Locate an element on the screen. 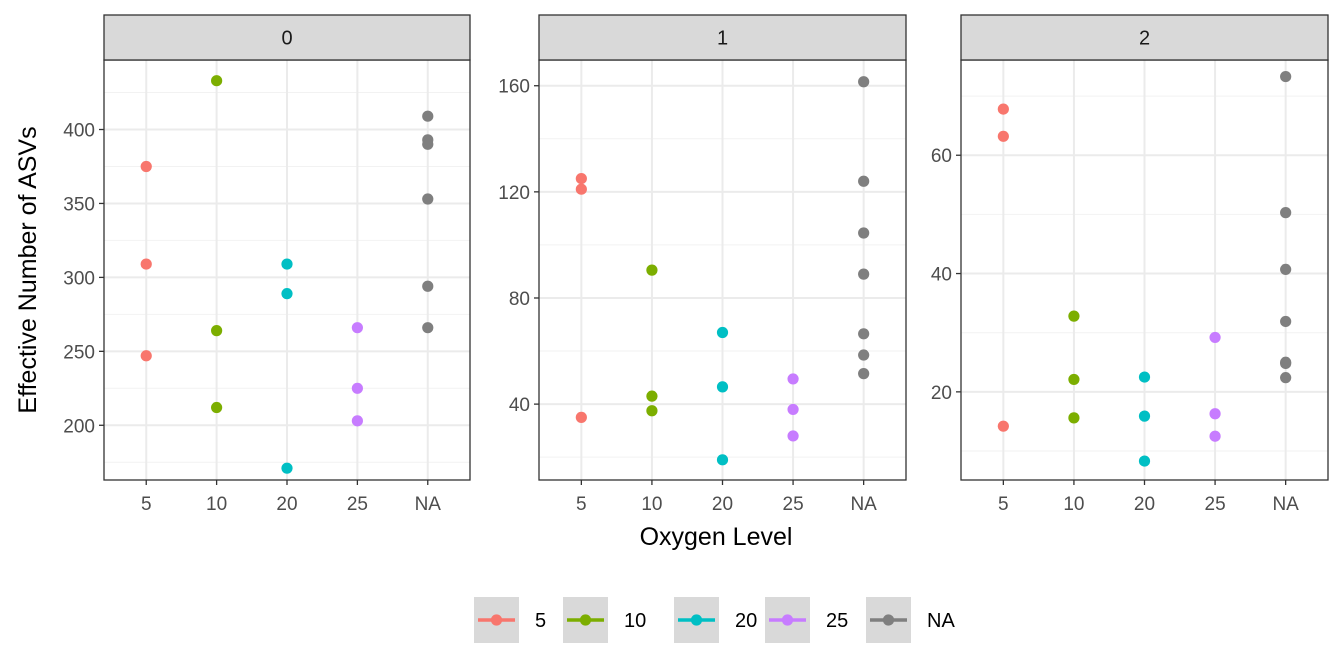 The width and height of the screenshot is (1344, 672). y-axis-title: Effective Number of ASVs is located at coordinates (28, 269).